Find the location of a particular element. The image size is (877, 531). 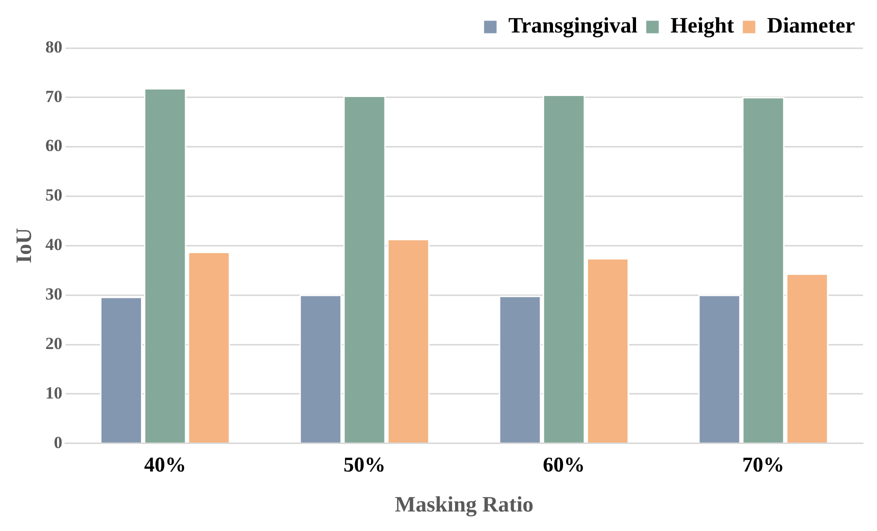

x-axis-title: Masking Ratio is located at coordinates (464, 503).